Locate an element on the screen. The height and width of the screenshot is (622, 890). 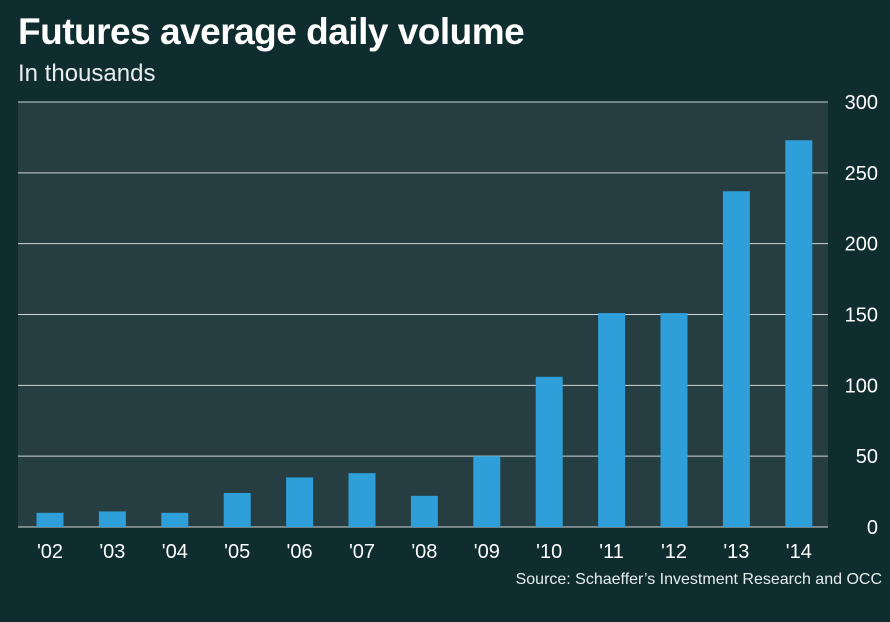
x-tick-label: '10 is located at coordinates (549, 552).